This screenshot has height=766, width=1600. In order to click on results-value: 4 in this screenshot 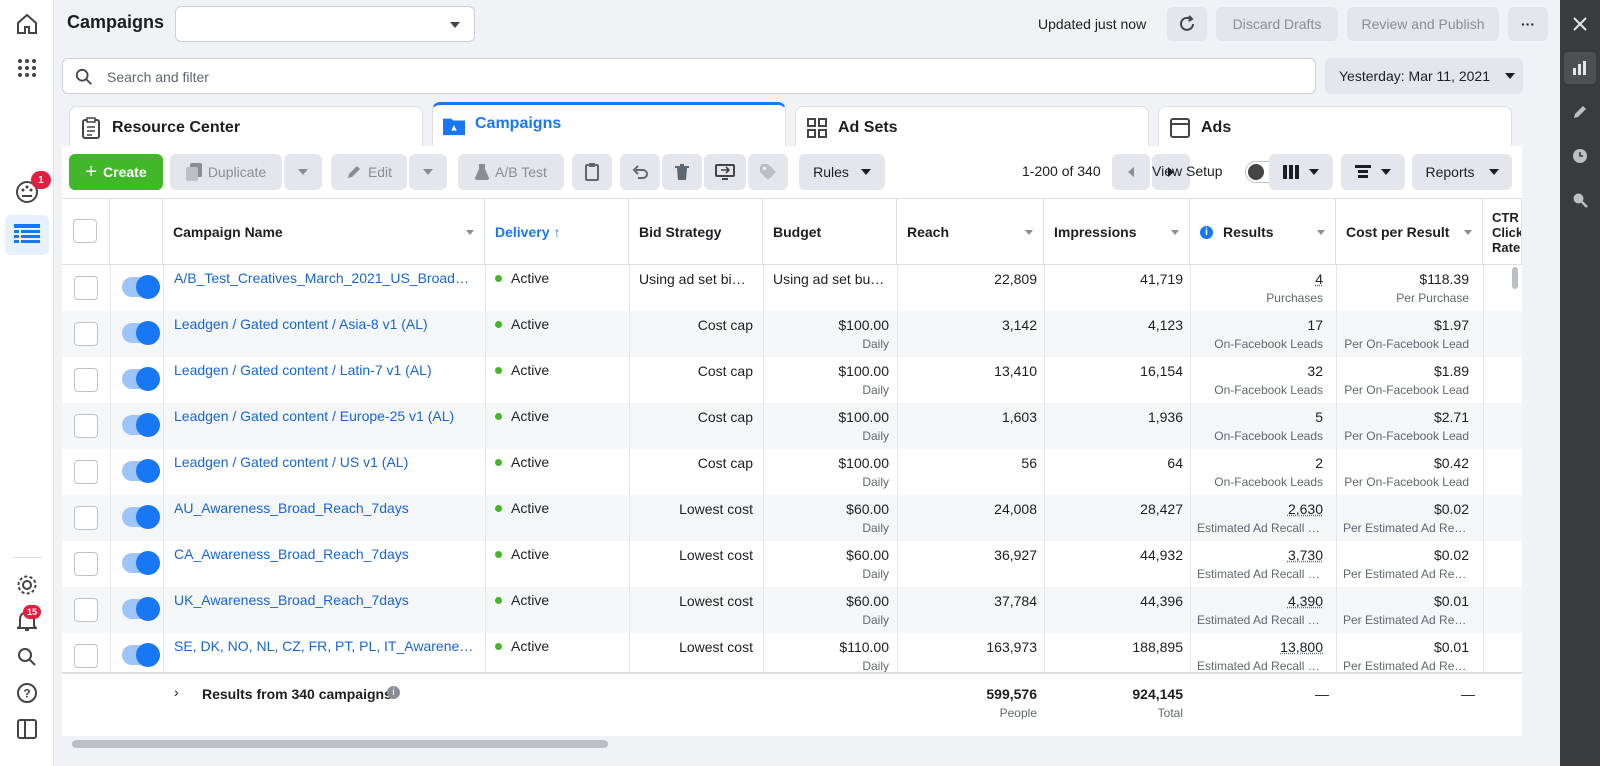, I will do `click(1319, 279)`.